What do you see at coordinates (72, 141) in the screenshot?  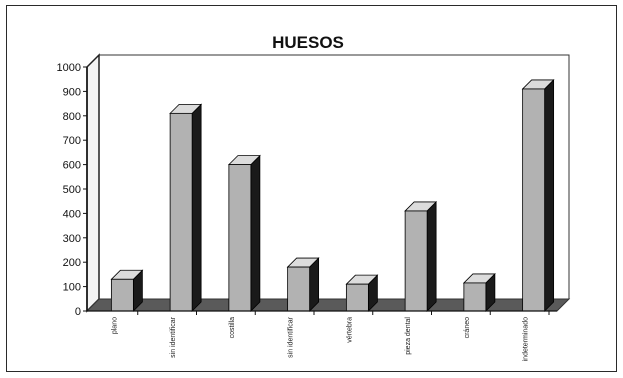 I see `y-tick-label: 700` at bounding box center [72, 141].